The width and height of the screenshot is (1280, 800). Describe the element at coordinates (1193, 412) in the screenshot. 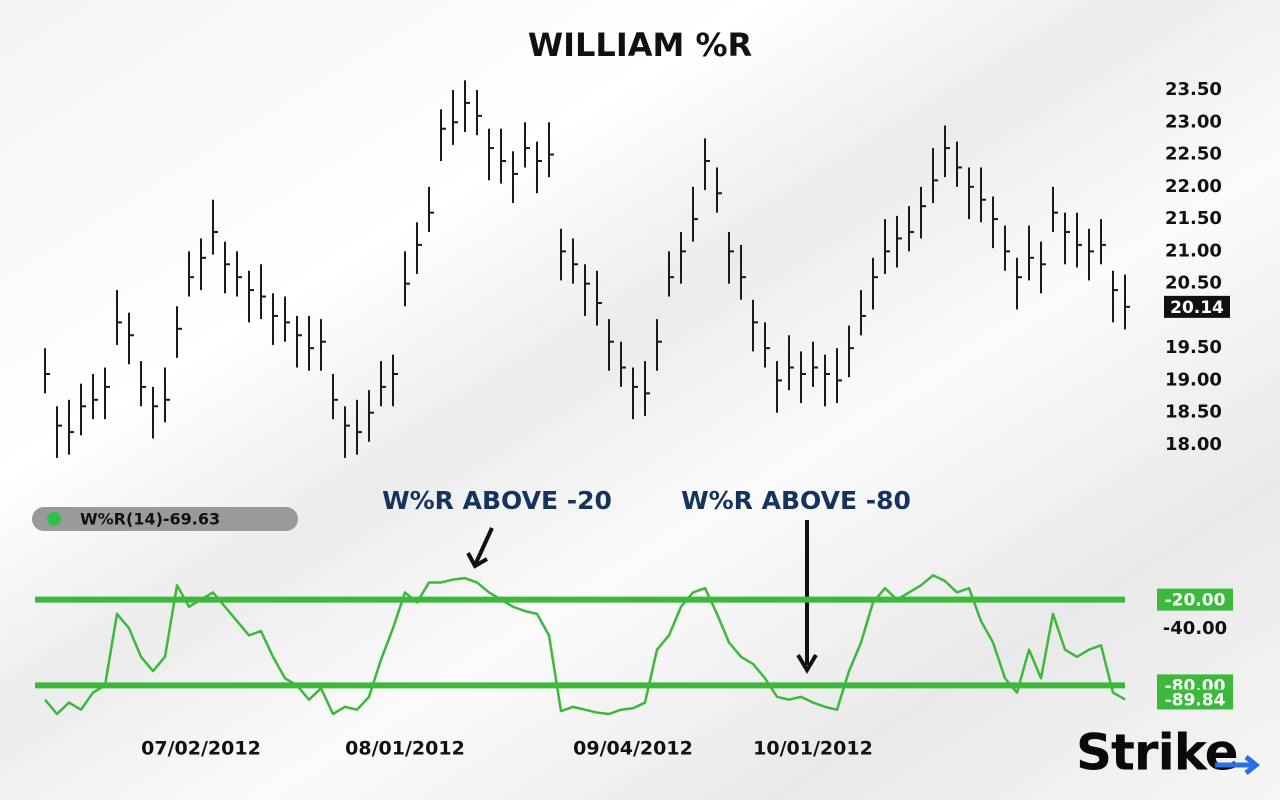

I see `y-tick-label: 18.50` at that location.